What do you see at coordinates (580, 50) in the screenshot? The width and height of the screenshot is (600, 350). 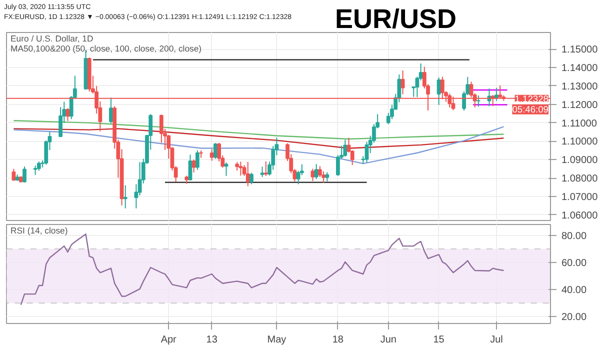 I see `y-tick-label: 1.15000` at bounding box center [580, 50].